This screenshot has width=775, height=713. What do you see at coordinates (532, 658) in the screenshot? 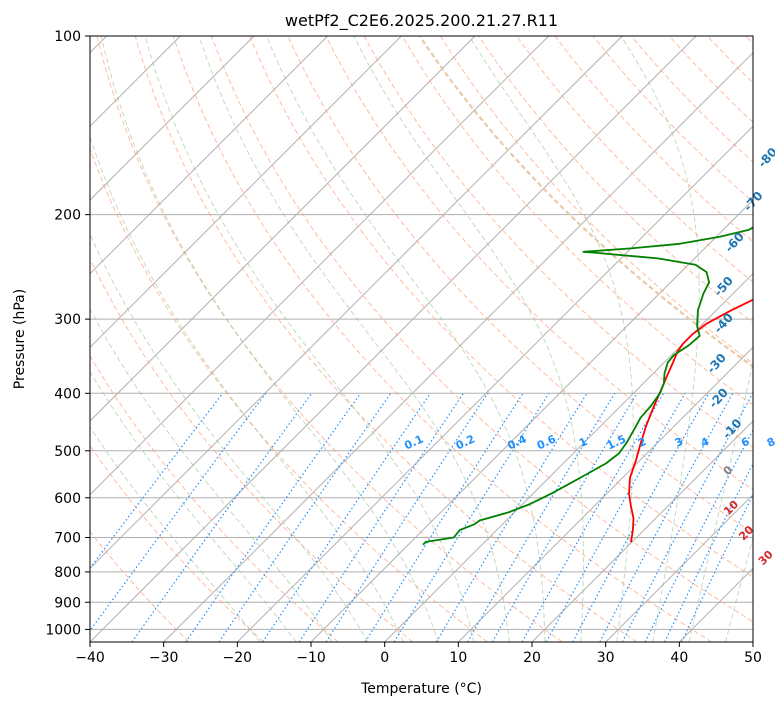
I see `x-tick-label: 20` at bounding box center [532, 658].